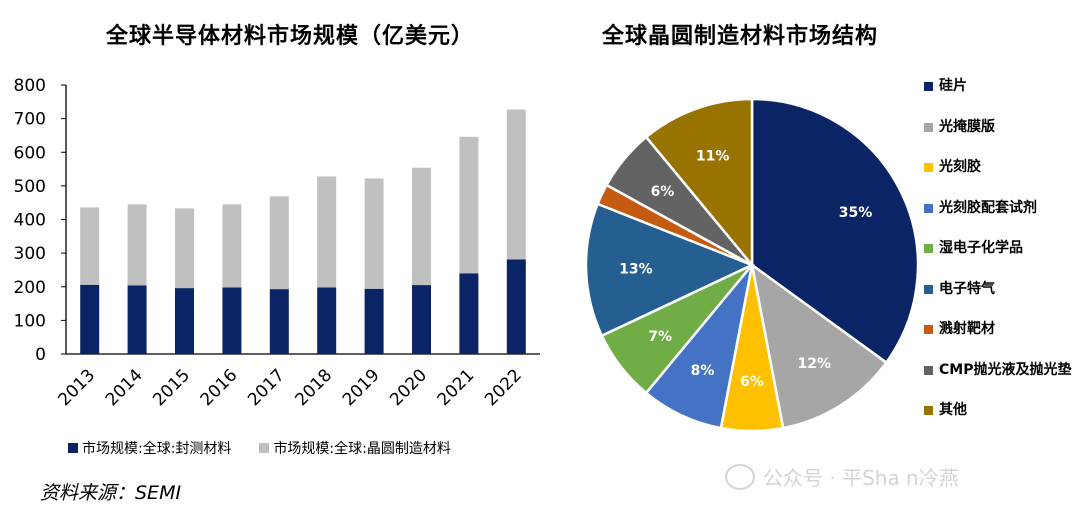  I want to click on pie-chart-title: 全球晶圆制造材料市场结构, so click(739, 36).